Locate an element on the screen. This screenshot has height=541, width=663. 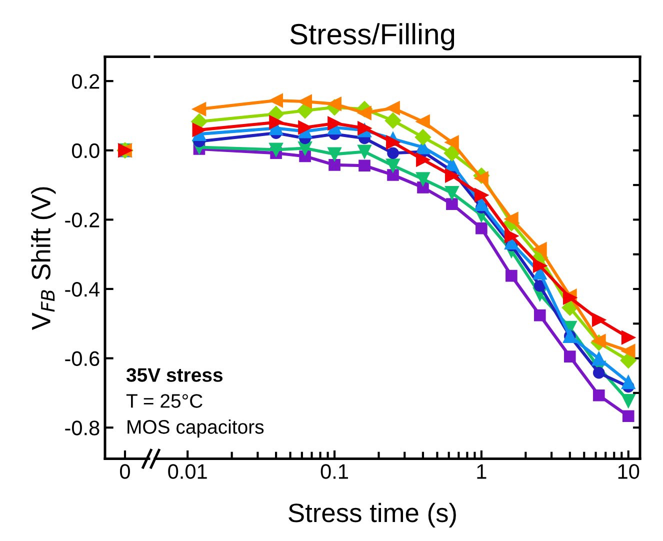
y-tick-label: 0.2 is located at coordinates (86, 81).